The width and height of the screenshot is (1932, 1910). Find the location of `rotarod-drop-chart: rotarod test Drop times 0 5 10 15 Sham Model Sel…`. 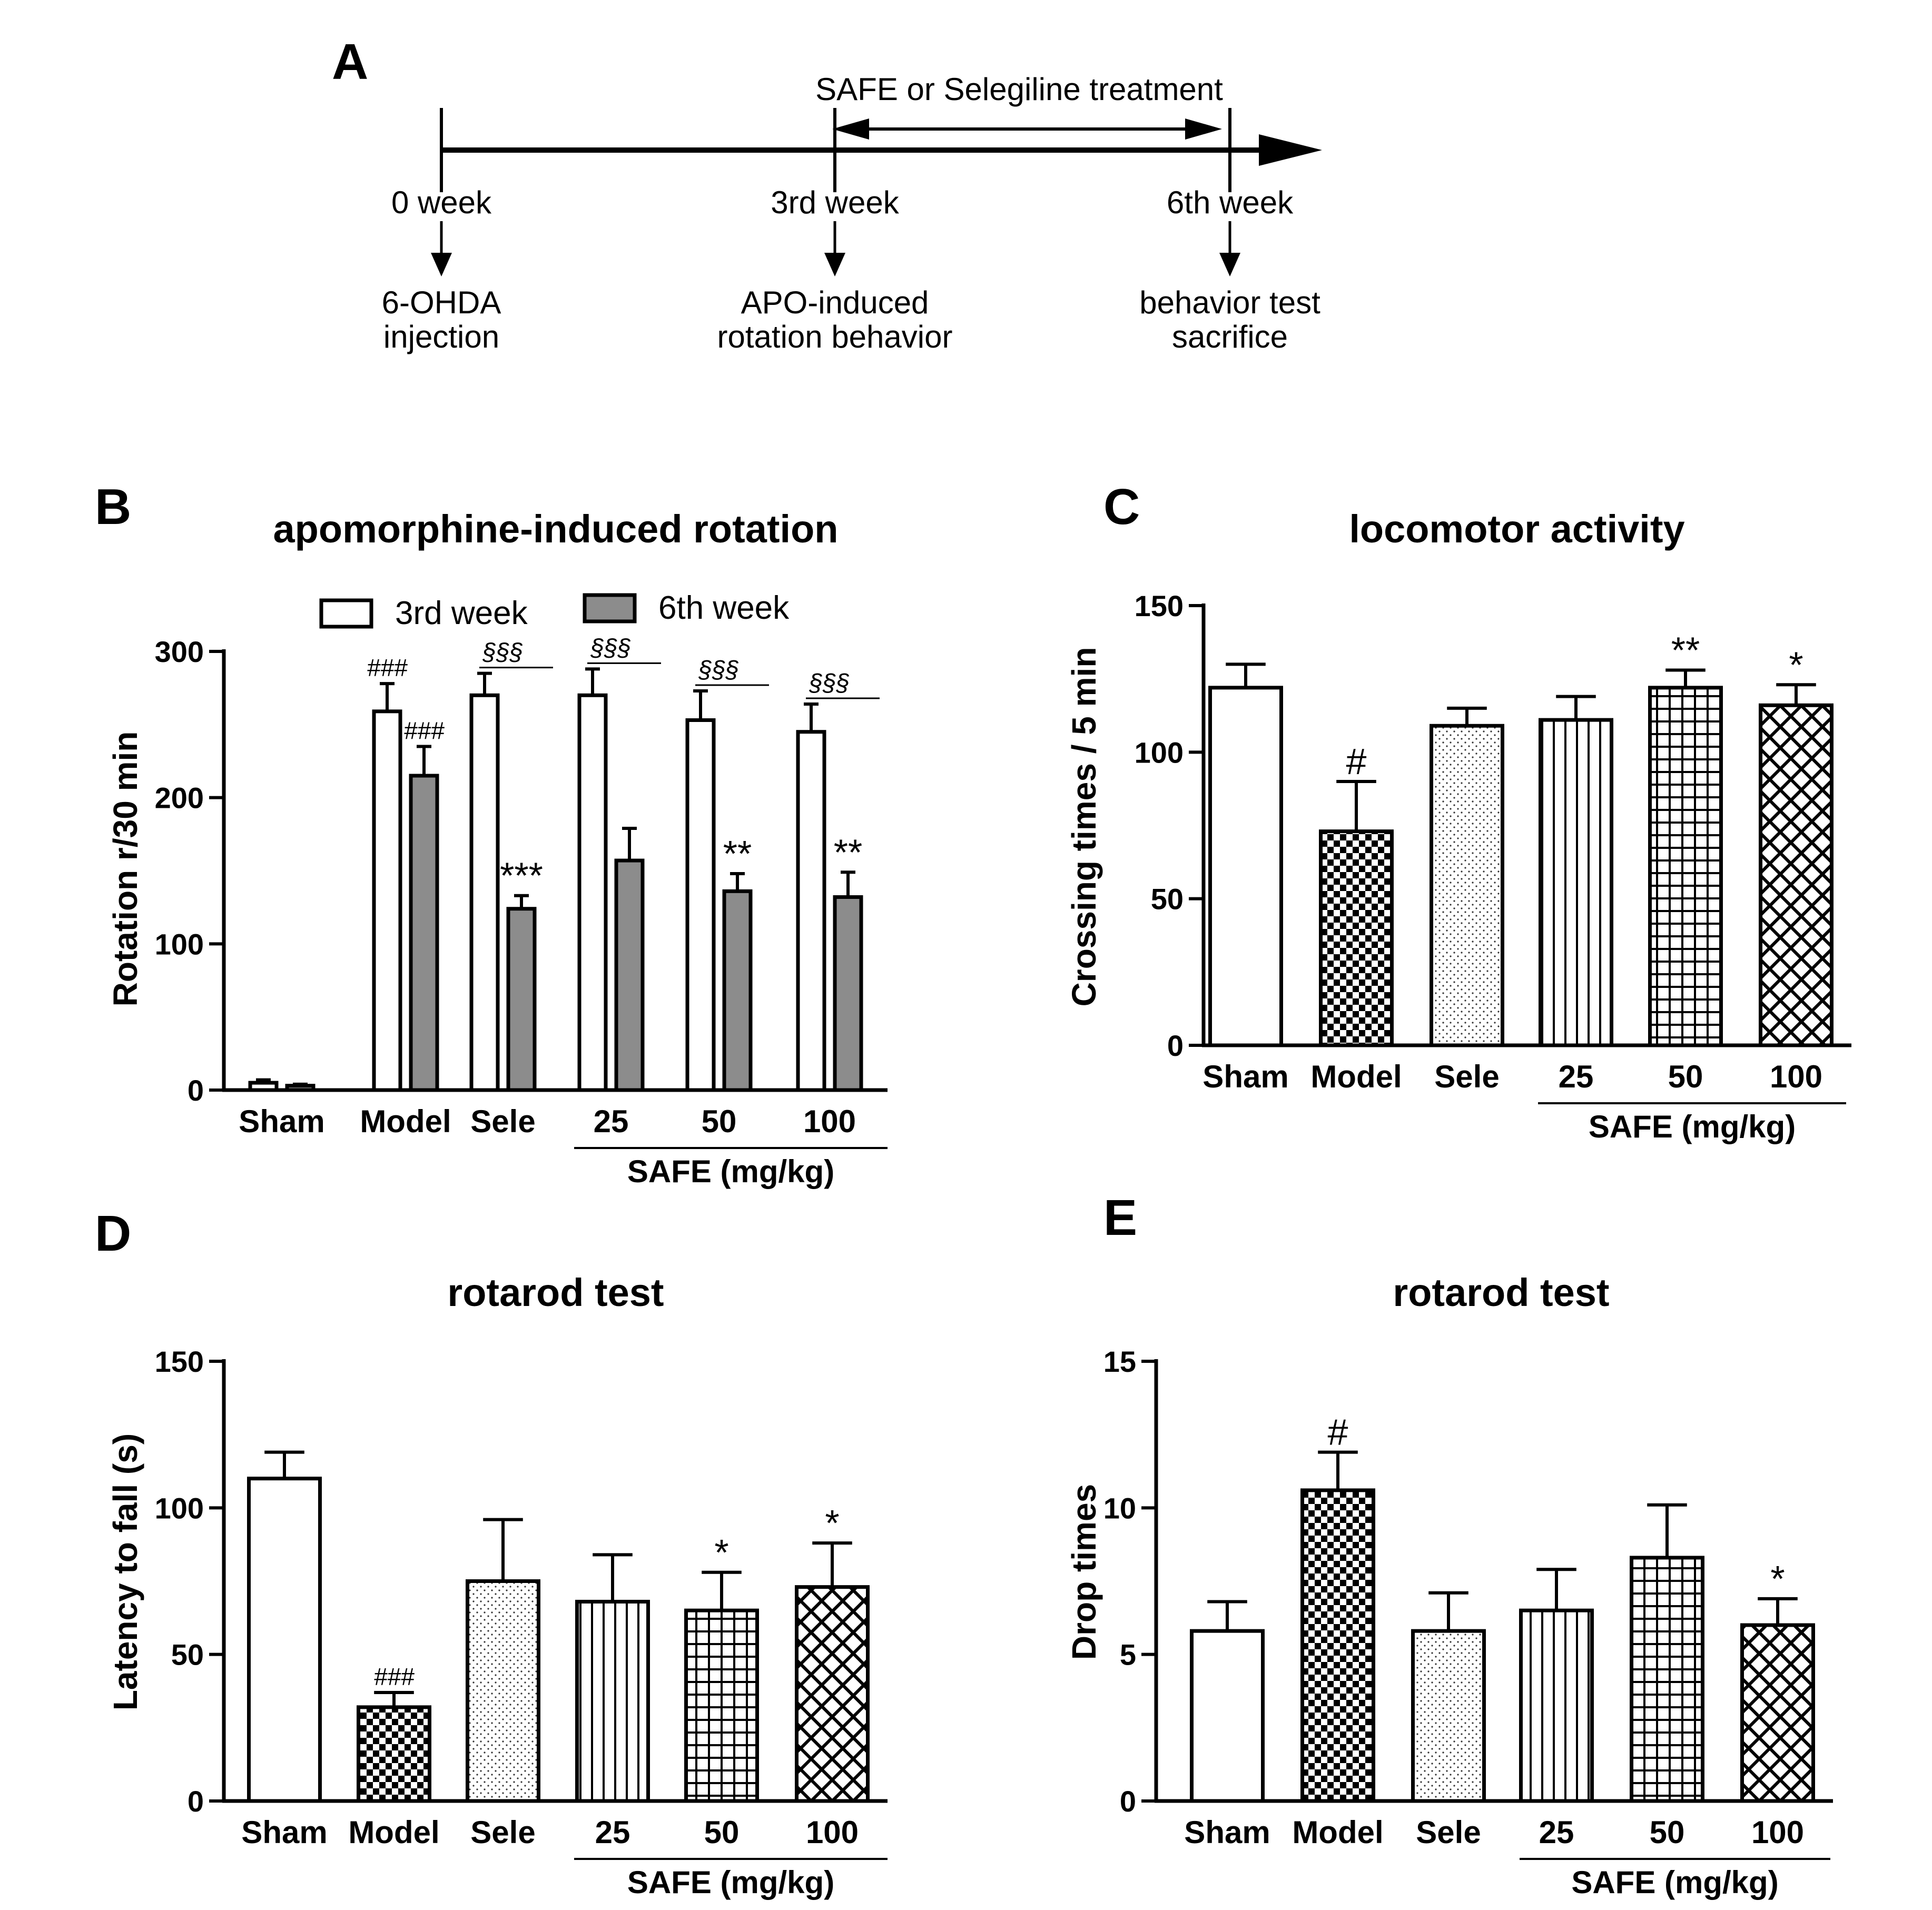

rotarod-drop-chart: rotarod test Drop times 0 5 10 15 Sham Model Sel… is located at coordinates (1449, 1585).